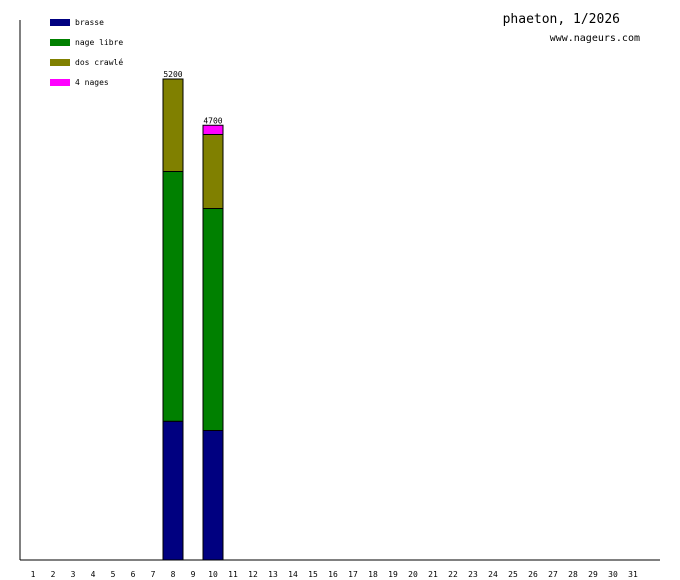 Image resolution: width=680 pixels, height=580 pixels. Describe the element at coordinates (60, 22) in the screenshot. I see `legend-swatch-brasse` at that location.